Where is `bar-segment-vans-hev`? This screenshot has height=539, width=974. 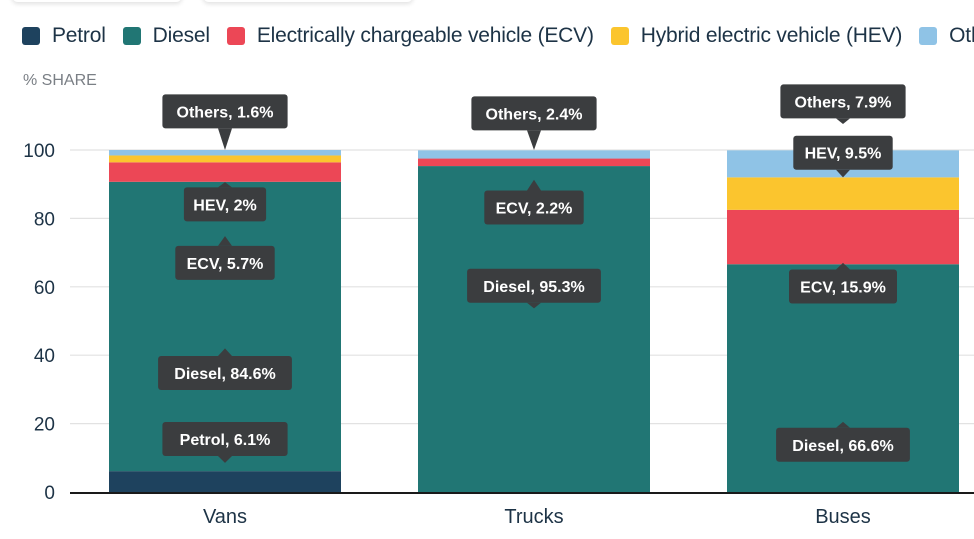
bar-segment-vans-hev is located at coordinates (225, 159).